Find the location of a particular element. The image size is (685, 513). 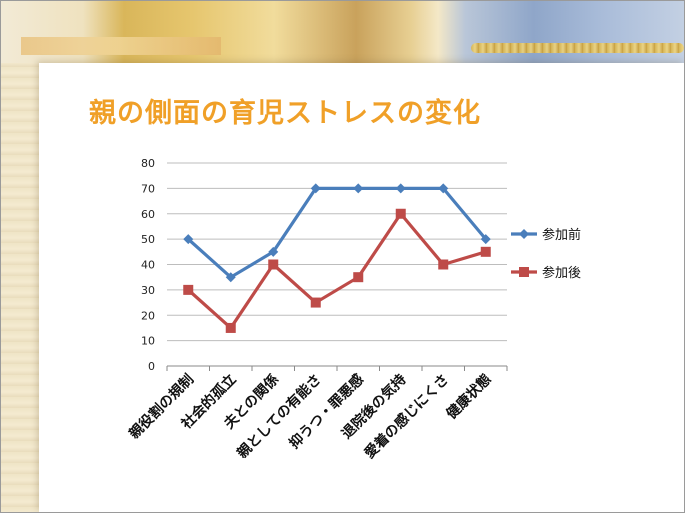

y-tick-label: 70 is located at coordinates (148, 188).